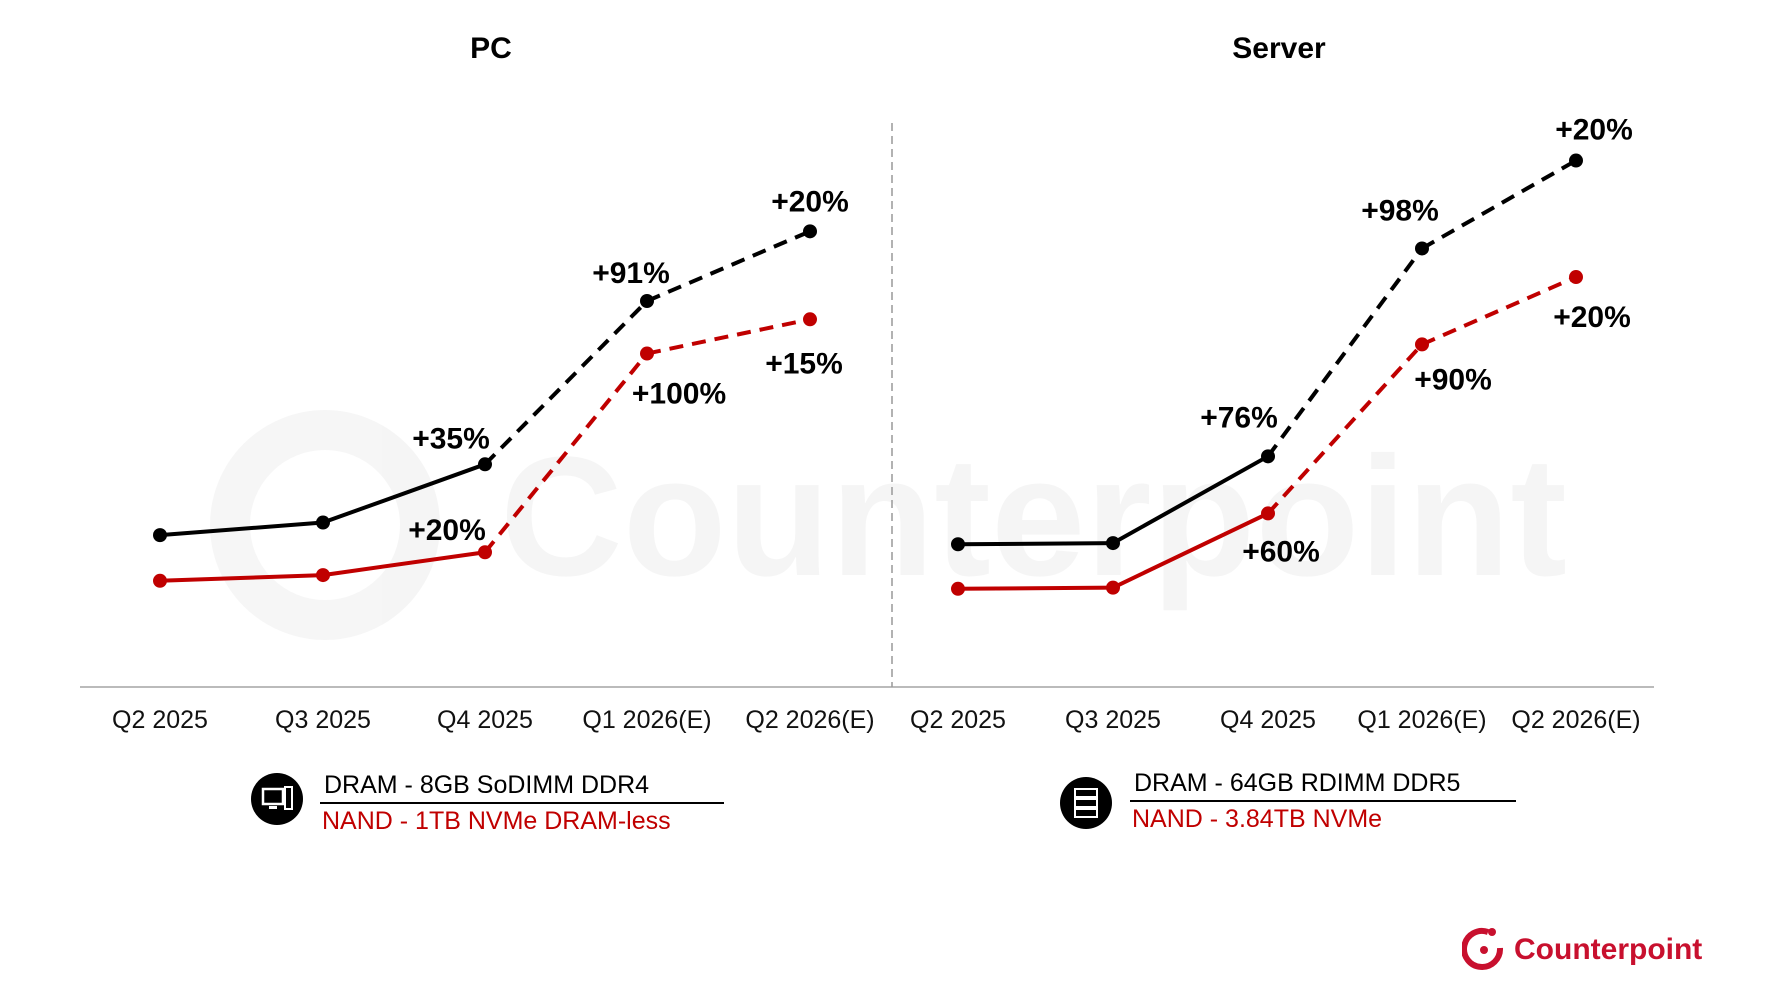  Describe the element at coordinates (487, 785) in the screenshot. I see `legend-pc-dram: DRAM - 8GB SoDIMM DDR4` at that location.